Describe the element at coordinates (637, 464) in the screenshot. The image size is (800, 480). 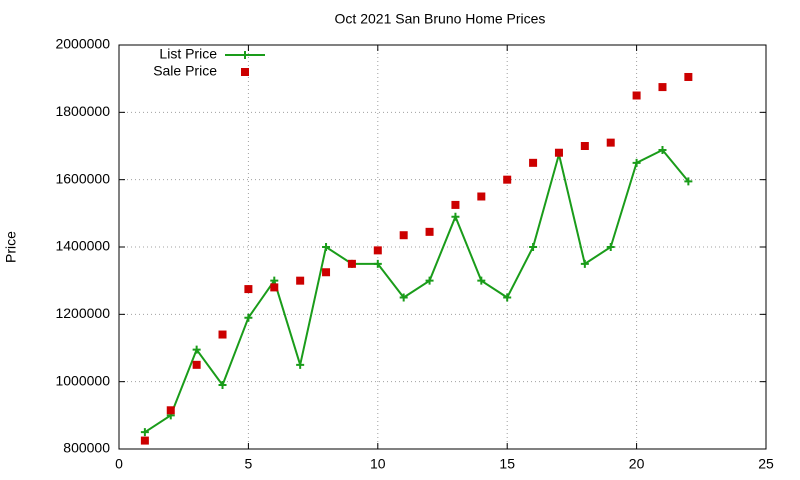
I see `x-tick-label: 20` at that location.